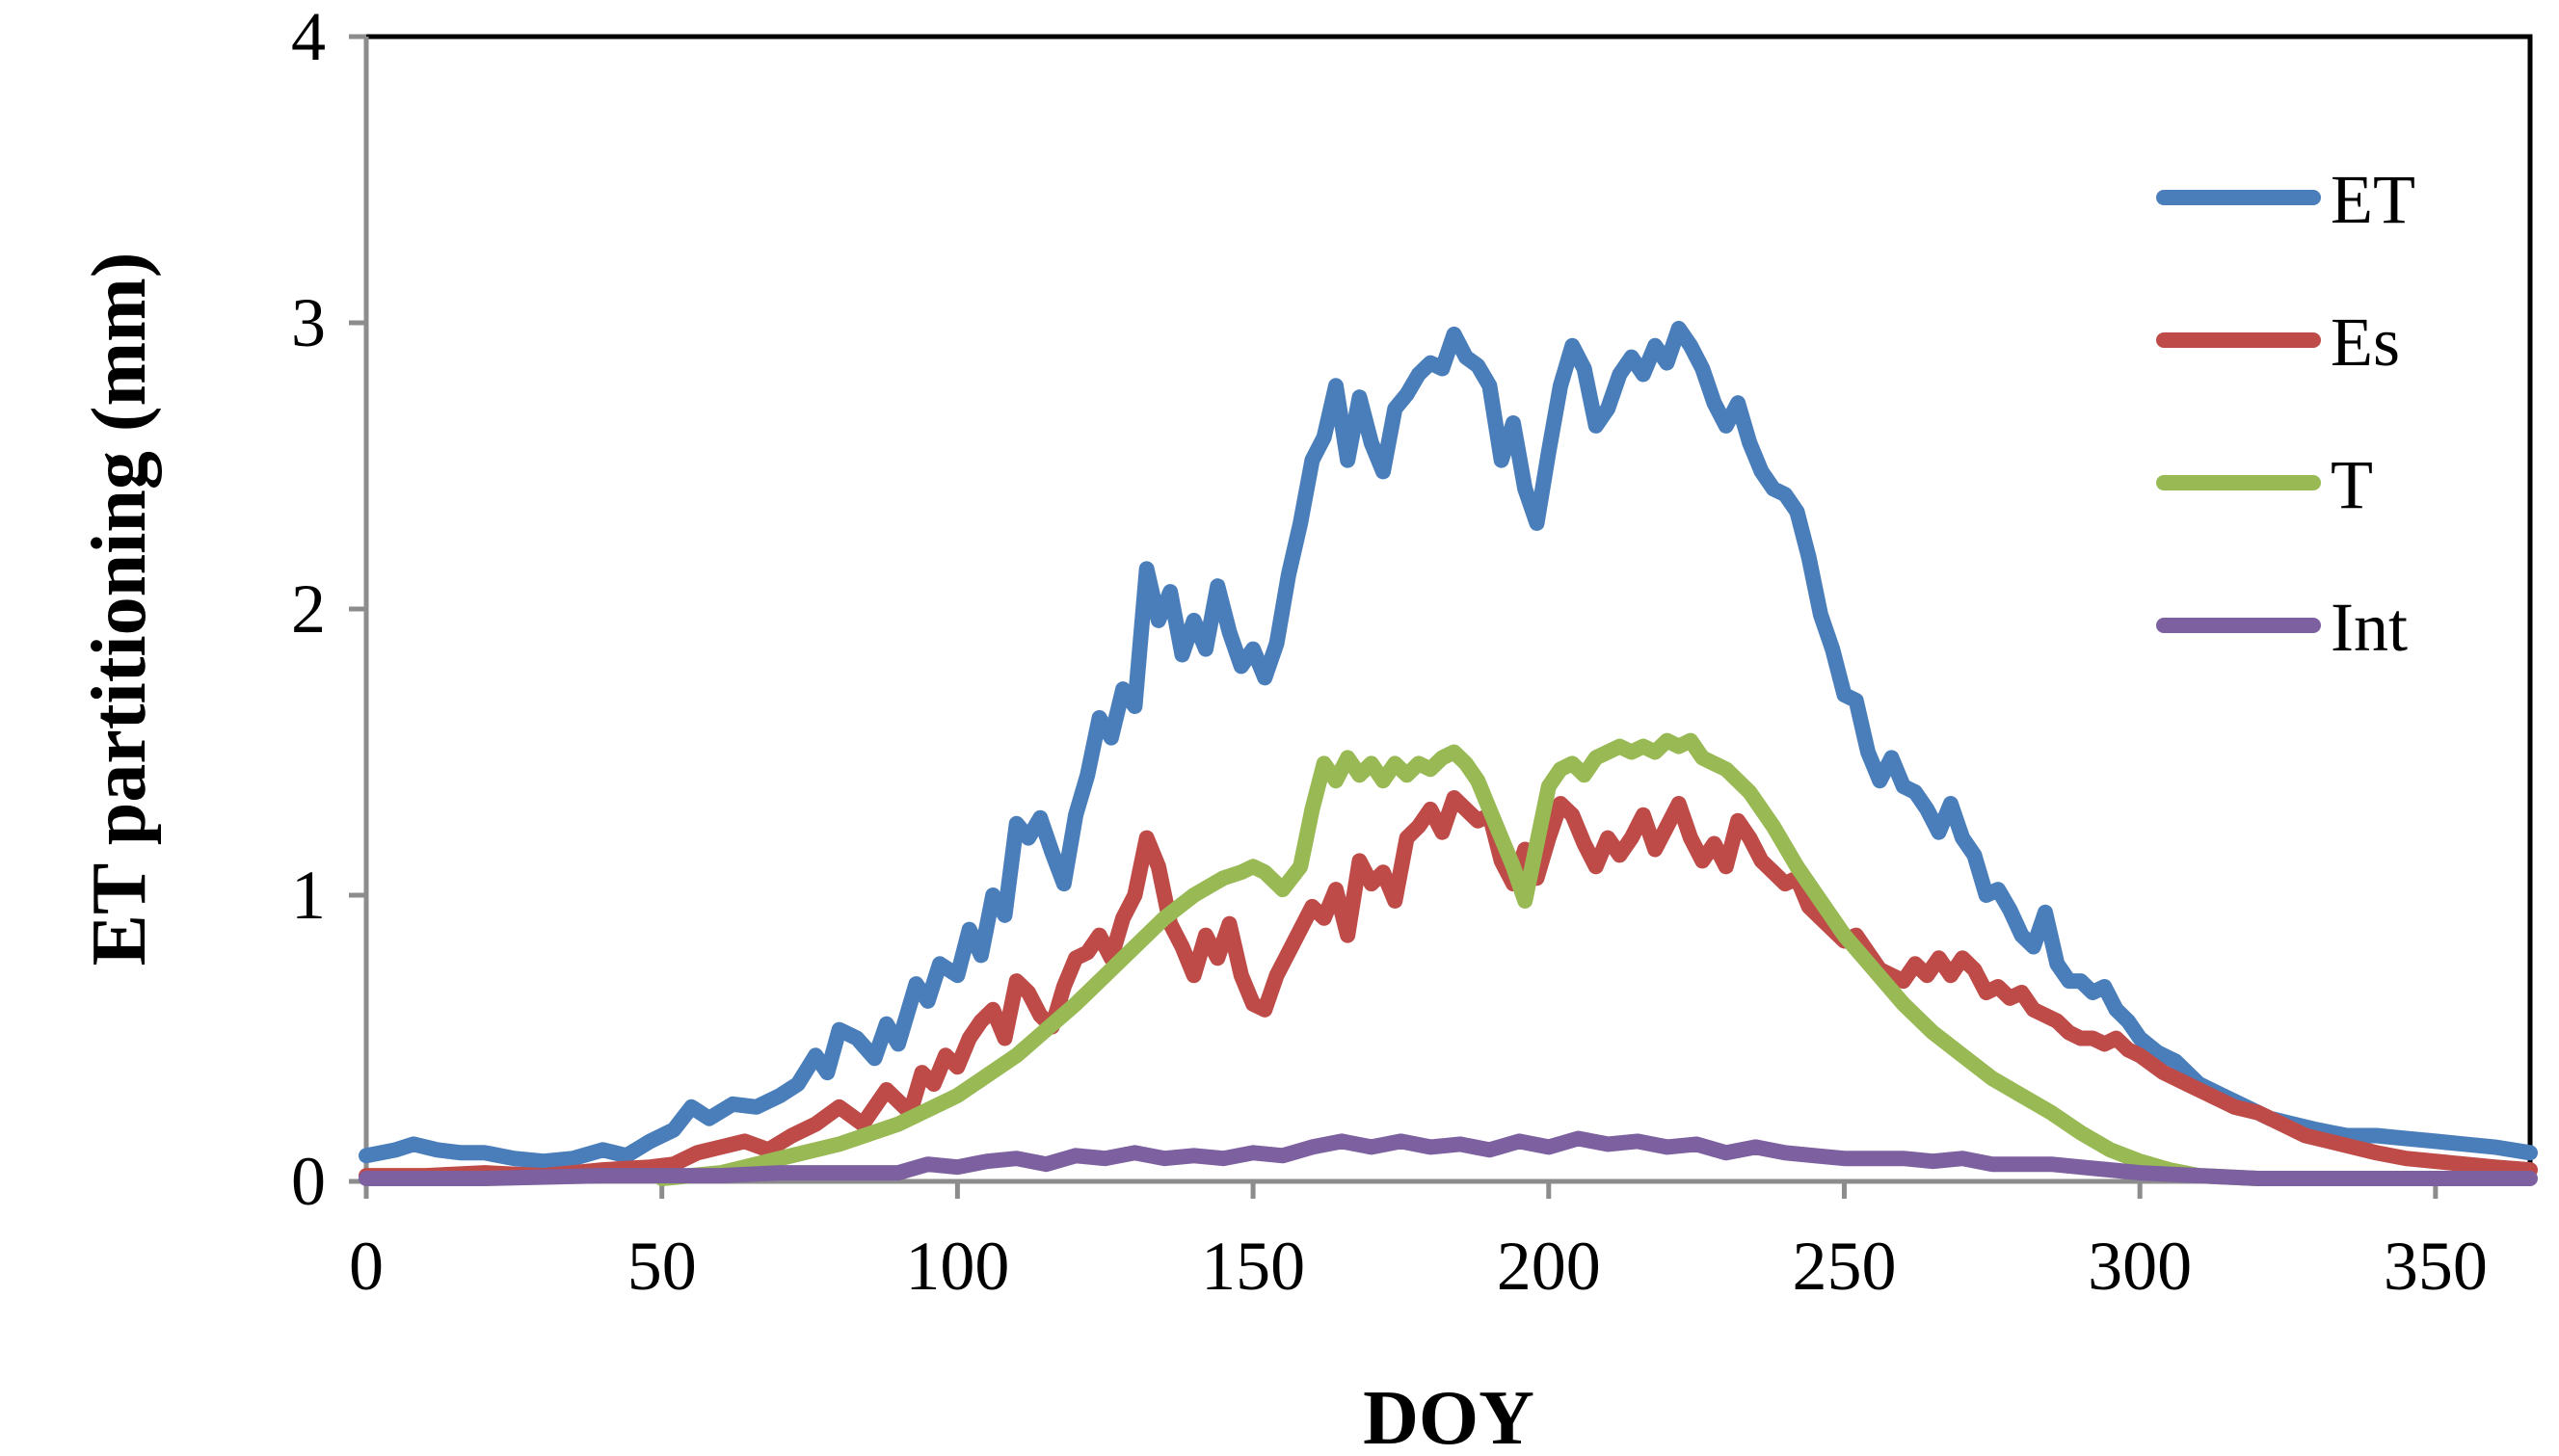  Describe the element at coordinates (662, 1266) in the screenshot. I see `x-tick-label: 50` at that location.